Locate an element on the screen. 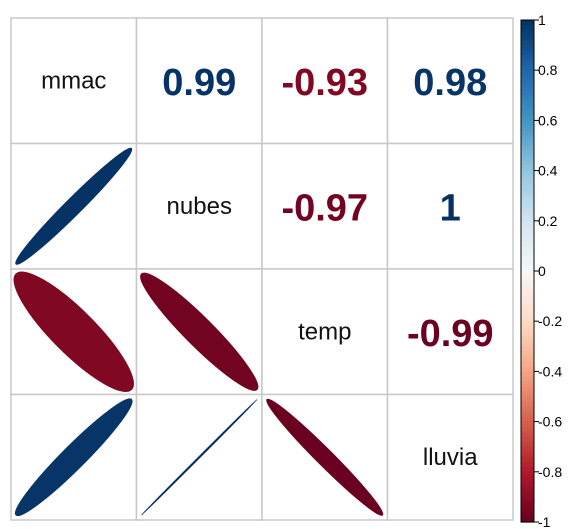 The width and height of the screenshot is (574, 529). variable-label: lluvia is located at coordinates (450, 457).